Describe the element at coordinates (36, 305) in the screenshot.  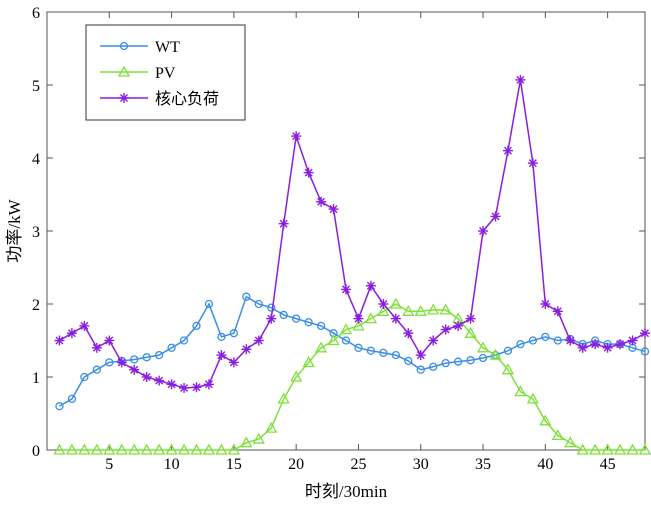
I see `y-tick-label: 2` at that location.